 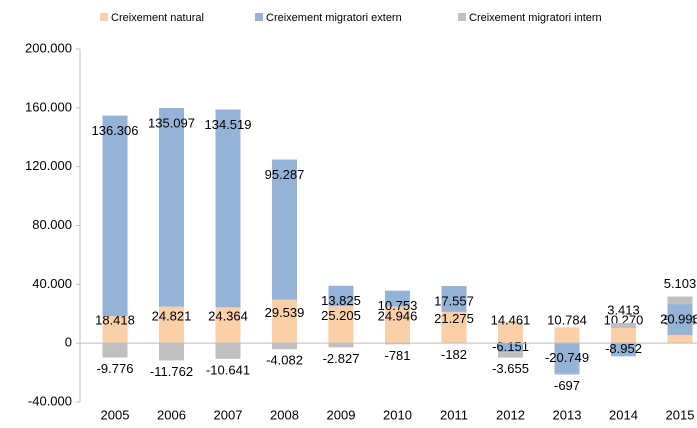 I want to click on value-label: 17.557, so click(x=454, y=300).